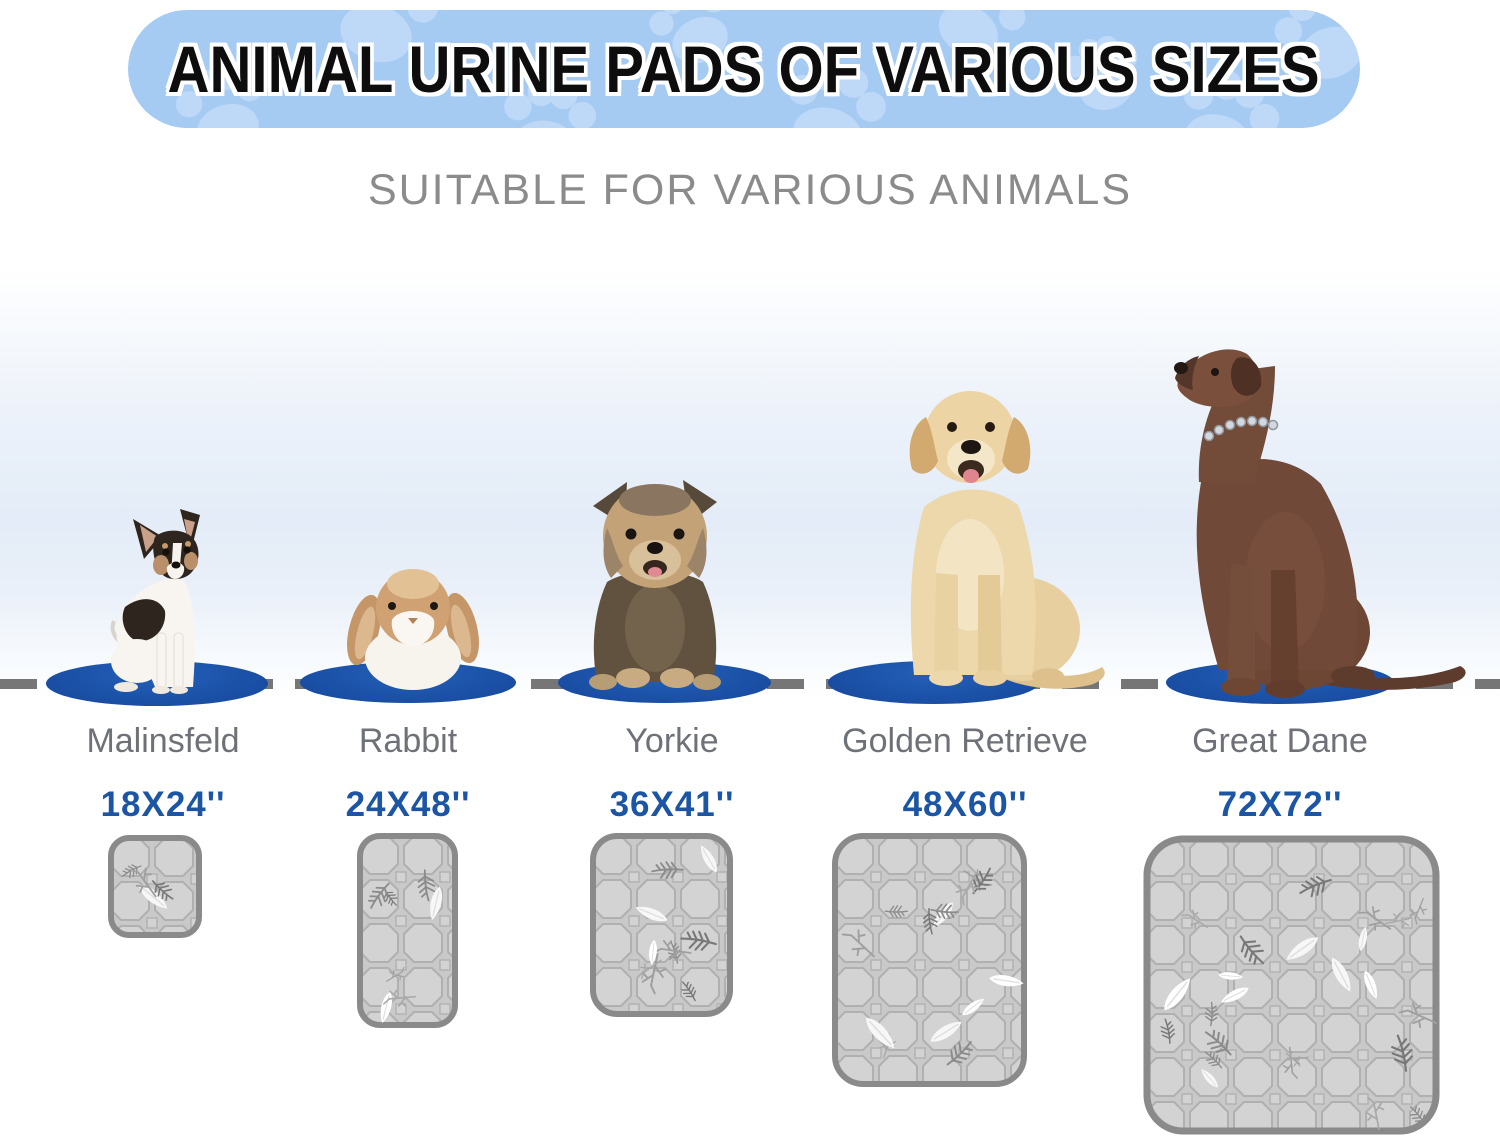  Describe the element at coordinates (655, 585) in the screenshot. I see `yorkie-illustration` at that location.